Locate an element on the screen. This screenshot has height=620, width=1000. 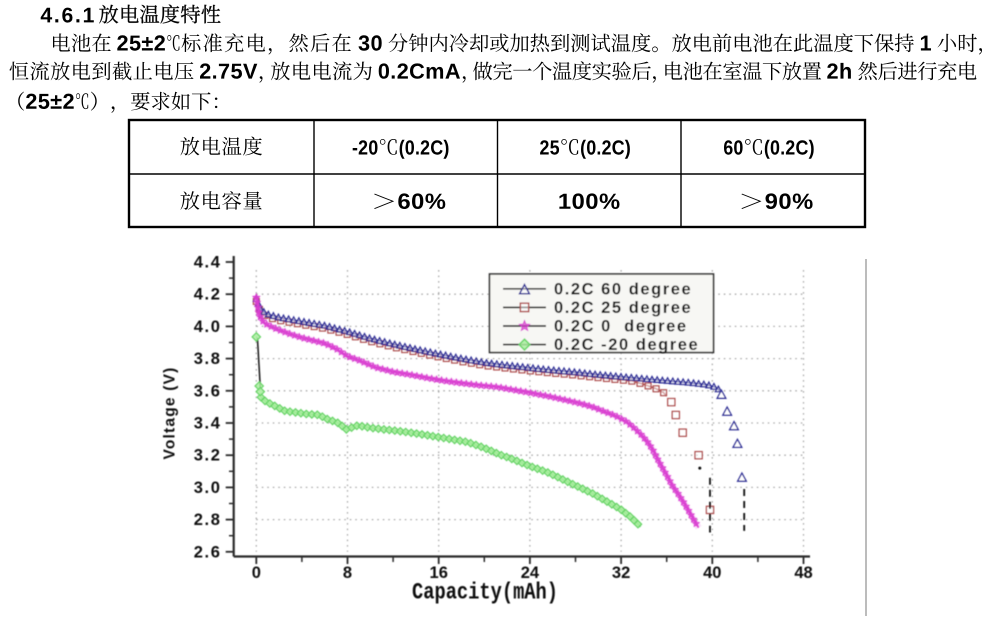
svg-text: 32 is located at coordinates (621, 573).